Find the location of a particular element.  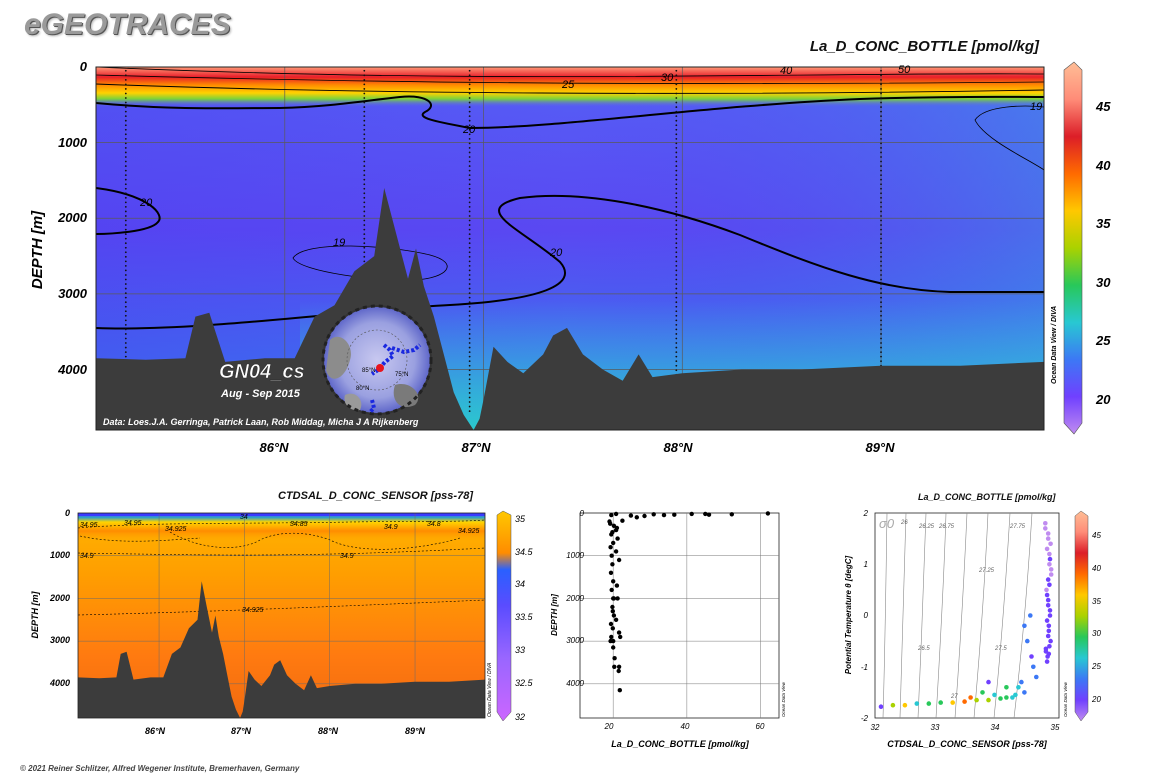

bl-colorbar-ticks: 35 34.5 34 33.5 33 32.5 32 is located at coordinates (524, 618).